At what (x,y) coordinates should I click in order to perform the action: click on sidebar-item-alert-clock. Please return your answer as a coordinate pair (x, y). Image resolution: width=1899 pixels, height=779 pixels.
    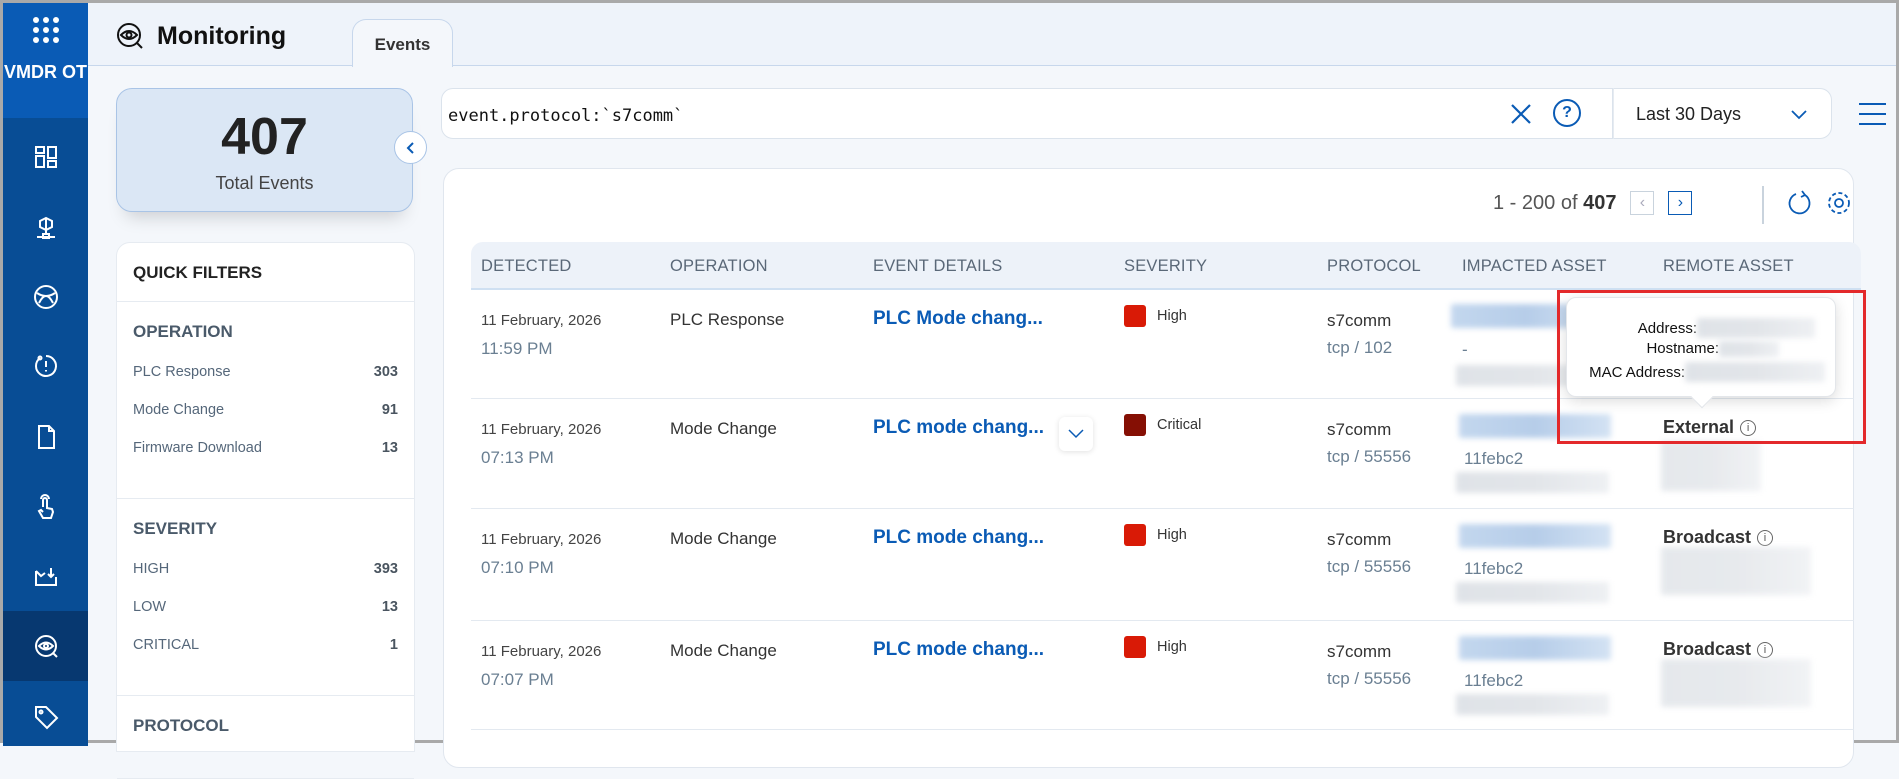
    Looking at the image, I should click on (45, 366).